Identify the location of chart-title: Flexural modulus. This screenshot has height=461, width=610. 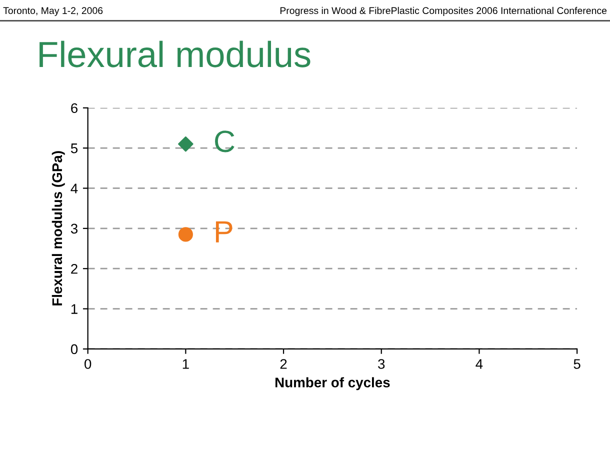
(175, 54).